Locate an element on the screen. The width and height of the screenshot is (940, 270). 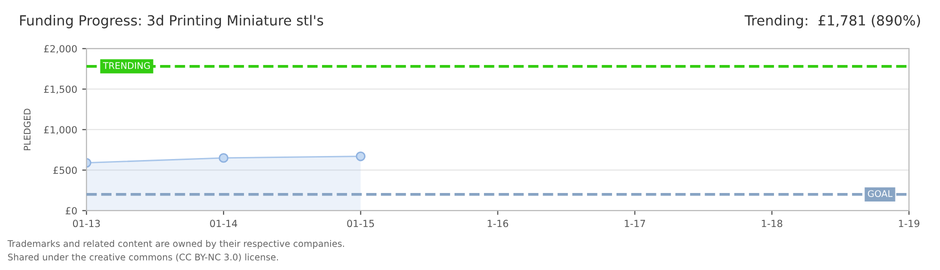
x-tick-label: 1-17 is located at coordinates (635, 224).